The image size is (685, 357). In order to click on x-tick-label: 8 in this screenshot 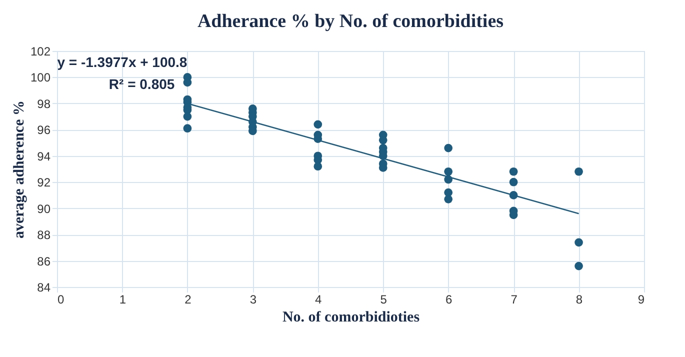, I will do `click(579, 299)`.